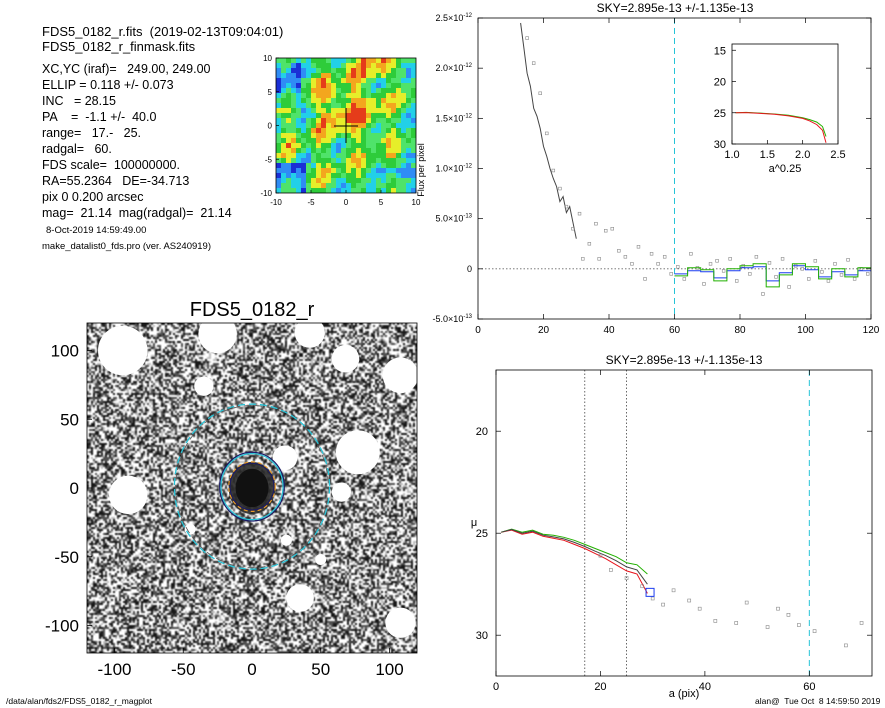 The height and width of the screenshot is (708, 885). What do you see at coordinates (809, 687) in the screenshot?
I see `sb-xtick-label: 60` at bounding box center [809, 687].